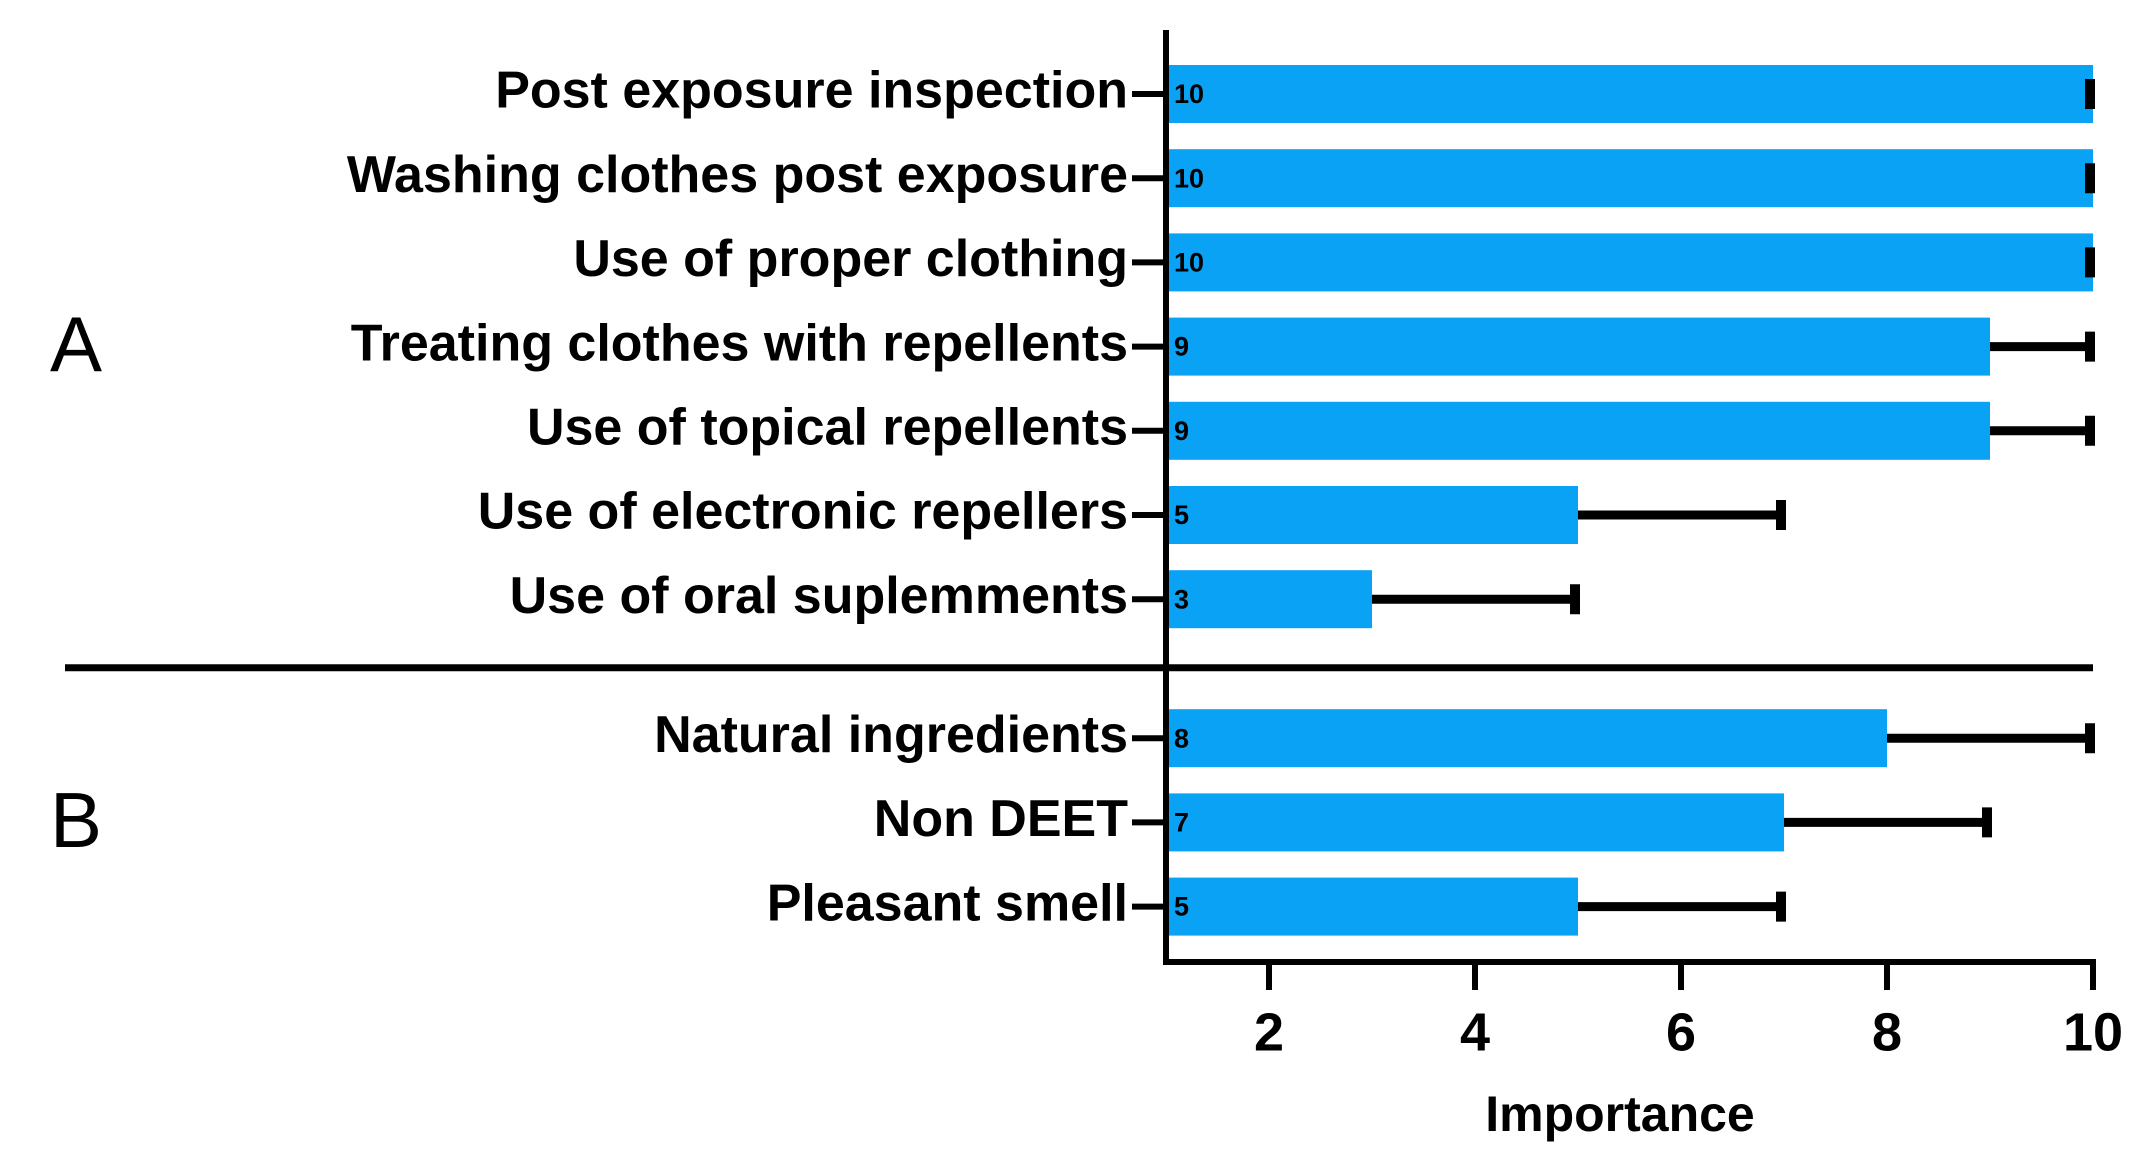  I want to click on y-tick-label: Post exposure inspection, so click(811, 91).